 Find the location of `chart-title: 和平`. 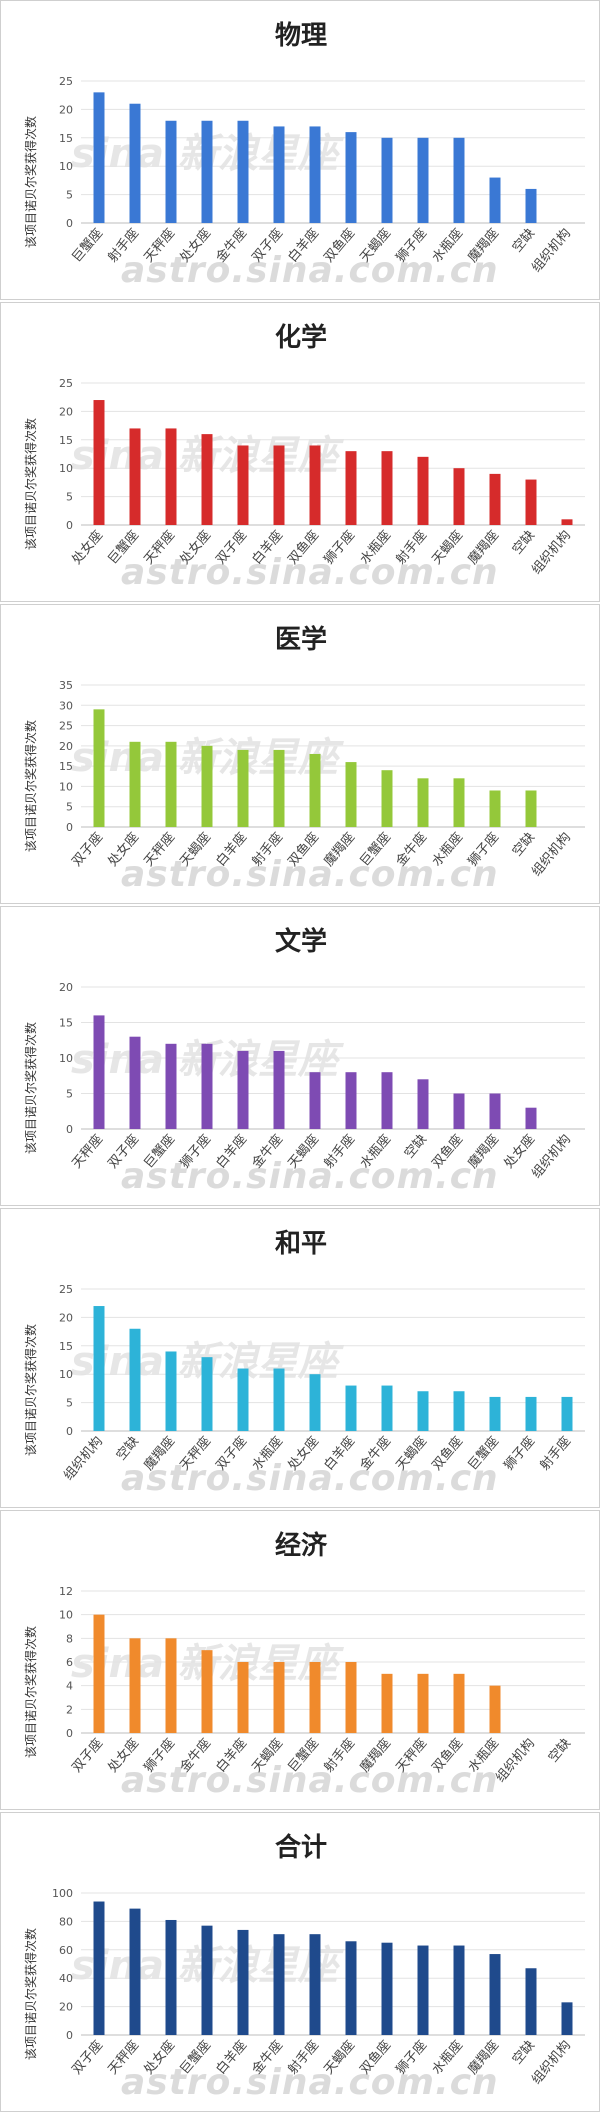

chart-title: 和平 is located at coordinates (300, 1244).